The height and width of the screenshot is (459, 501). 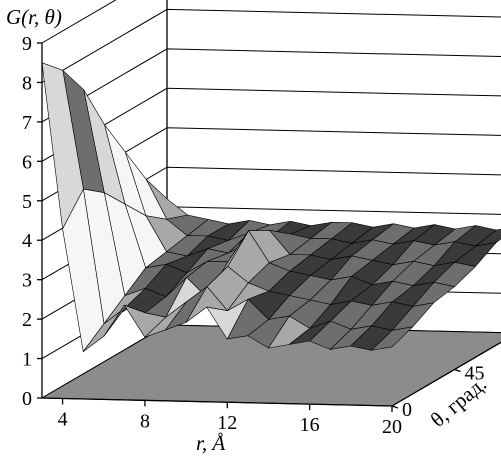 I want to click on z-tick-label: 3, so click(x=27, y=281).